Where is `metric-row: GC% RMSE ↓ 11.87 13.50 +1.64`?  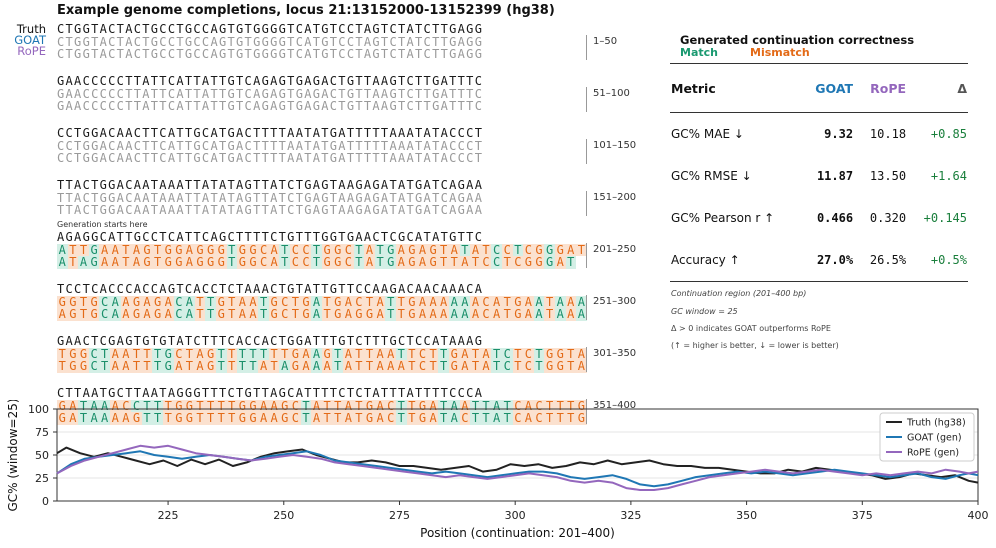 metric-row: GC% RMSE ↓ 11.87 13.50 +1.64 is located at coordinates (819, 176).